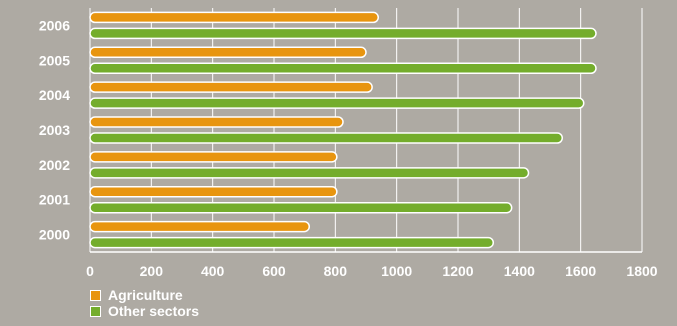 Image resolution: width=677 pixels, height=326 pixels. I want to click on bar-agriculture-2005, so click(228, 52).